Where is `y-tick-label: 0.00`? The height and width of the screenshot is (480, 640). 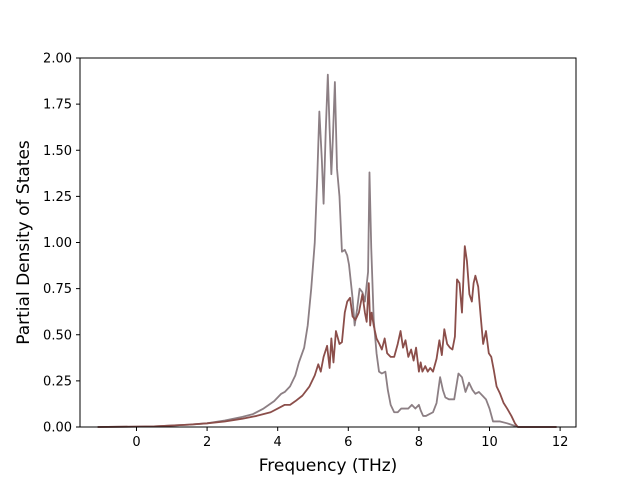 y-tick-label: 0.00 is located at coordinates (57, 428).